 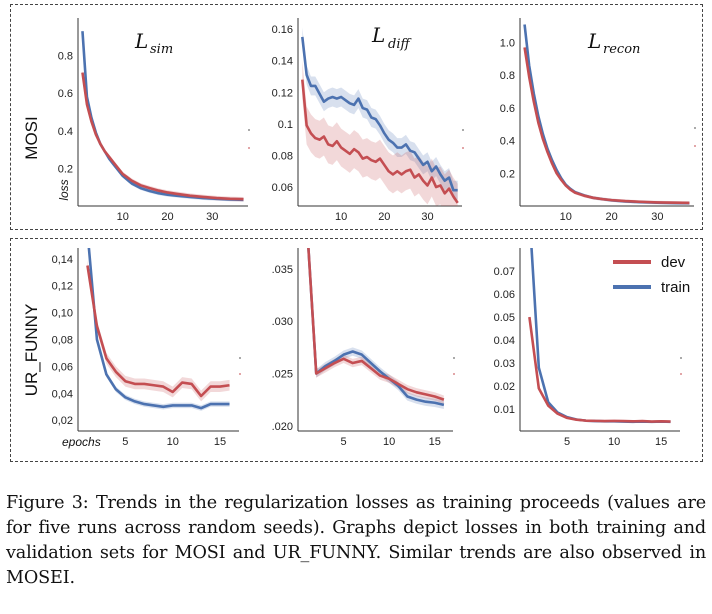 What do you see at coordinates (31, 137) in the screenshot?
I see `row-label-mosi: MOSI` at bounding box center [31, 137].